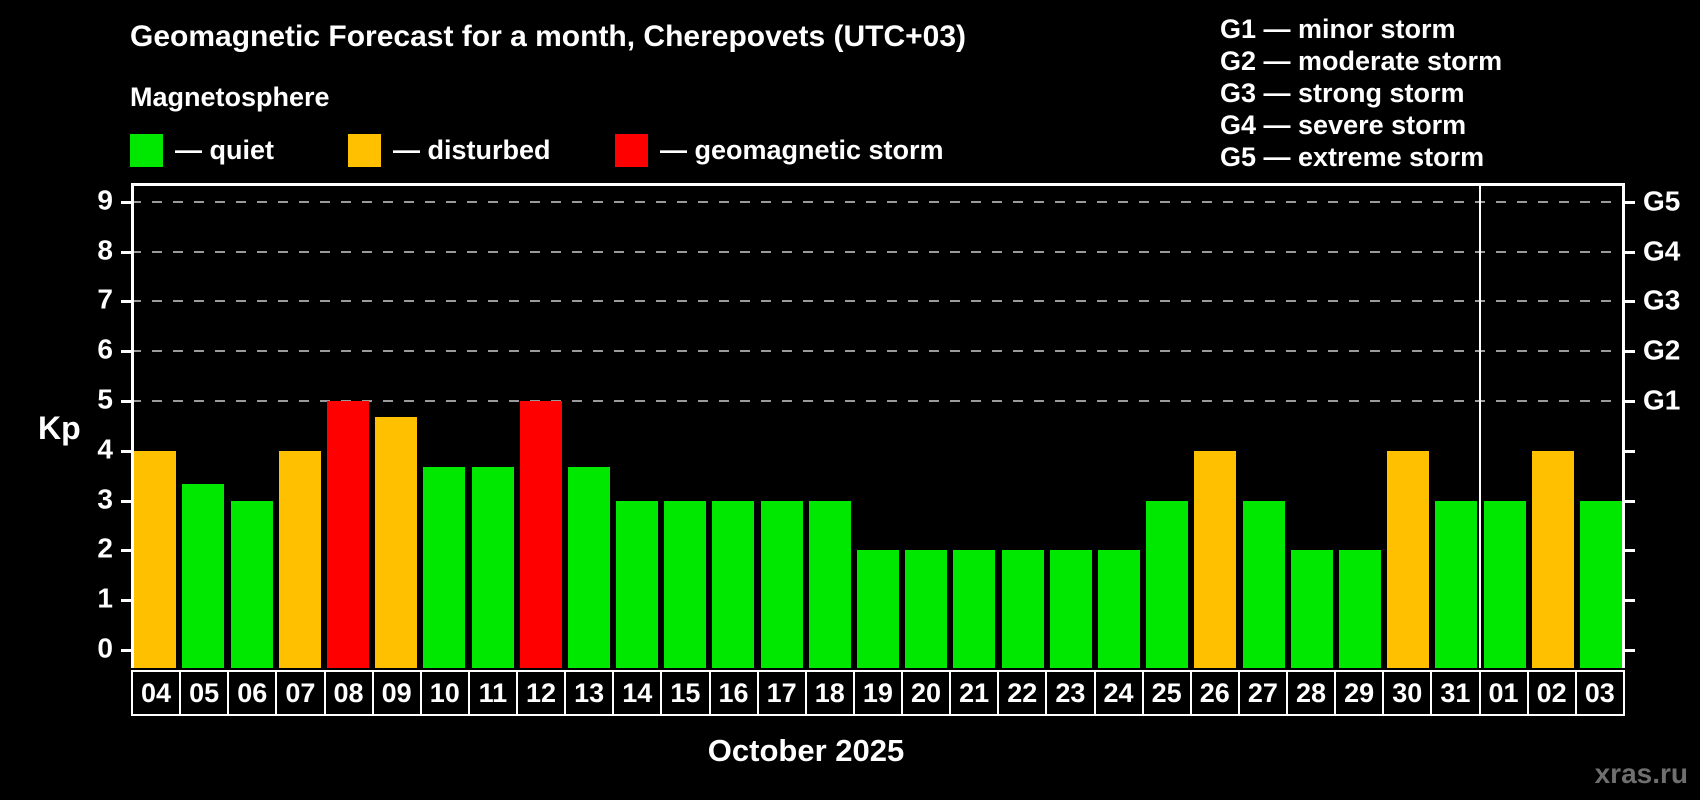 This screenshot has width=1700, height=800. I want to click on day-cell-12: 12, so click(541, 693).